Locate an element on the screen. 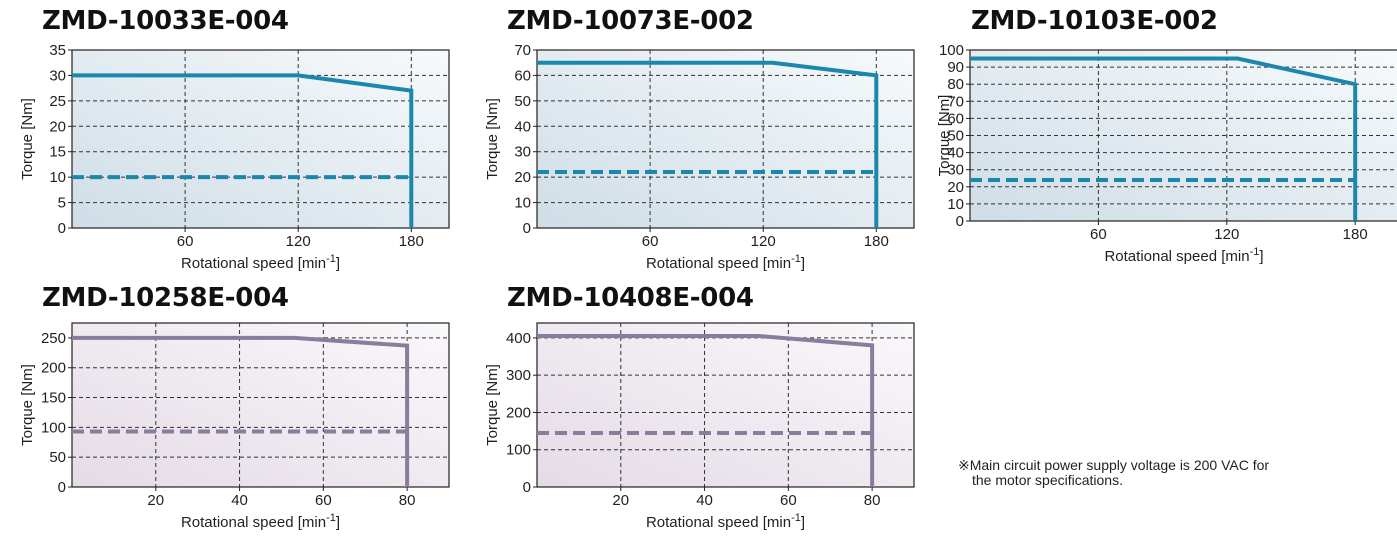 This screenshot has width=1397, height=538. chart-title: ZMD-10258E-004 is located at coordinates (165, 298).